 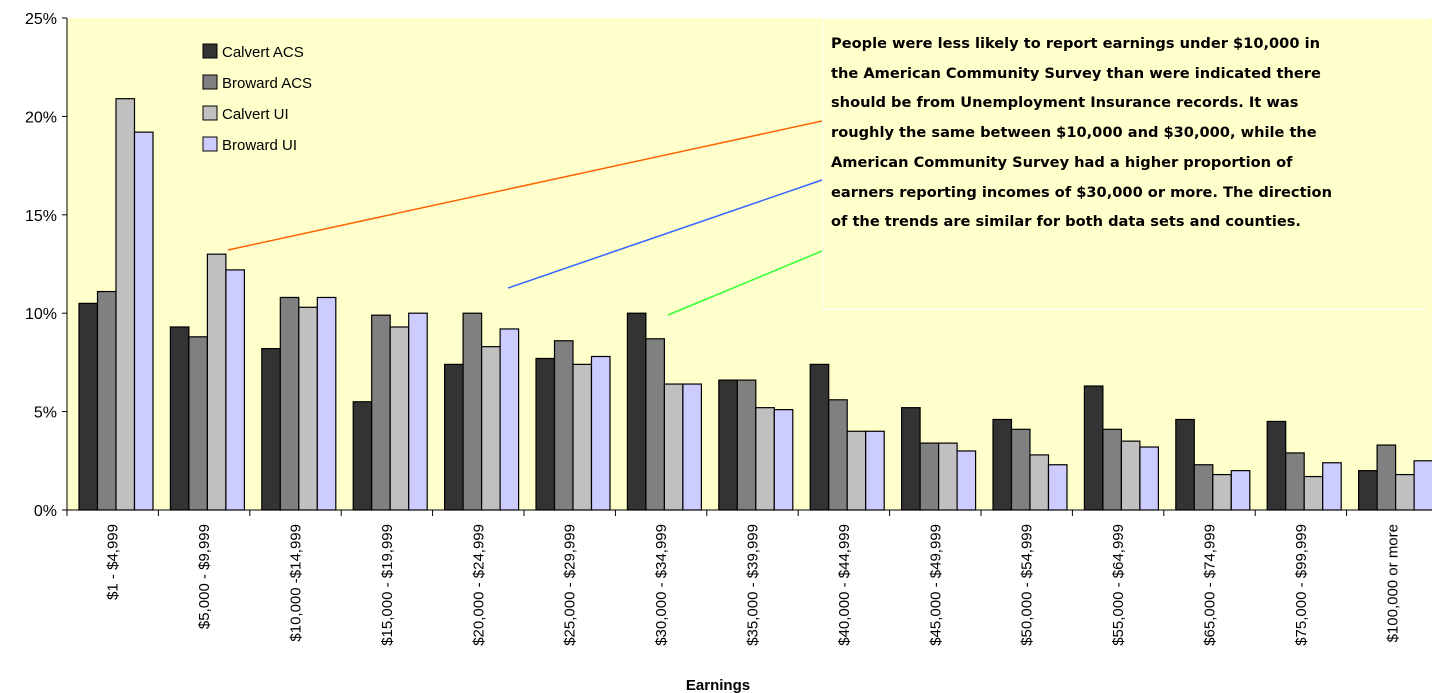 What do you see at coordinates (1301, 585) in the screenshot?
I see `x-tick-label: $75,000 - $99,999` at bounding box center [1301, 585].